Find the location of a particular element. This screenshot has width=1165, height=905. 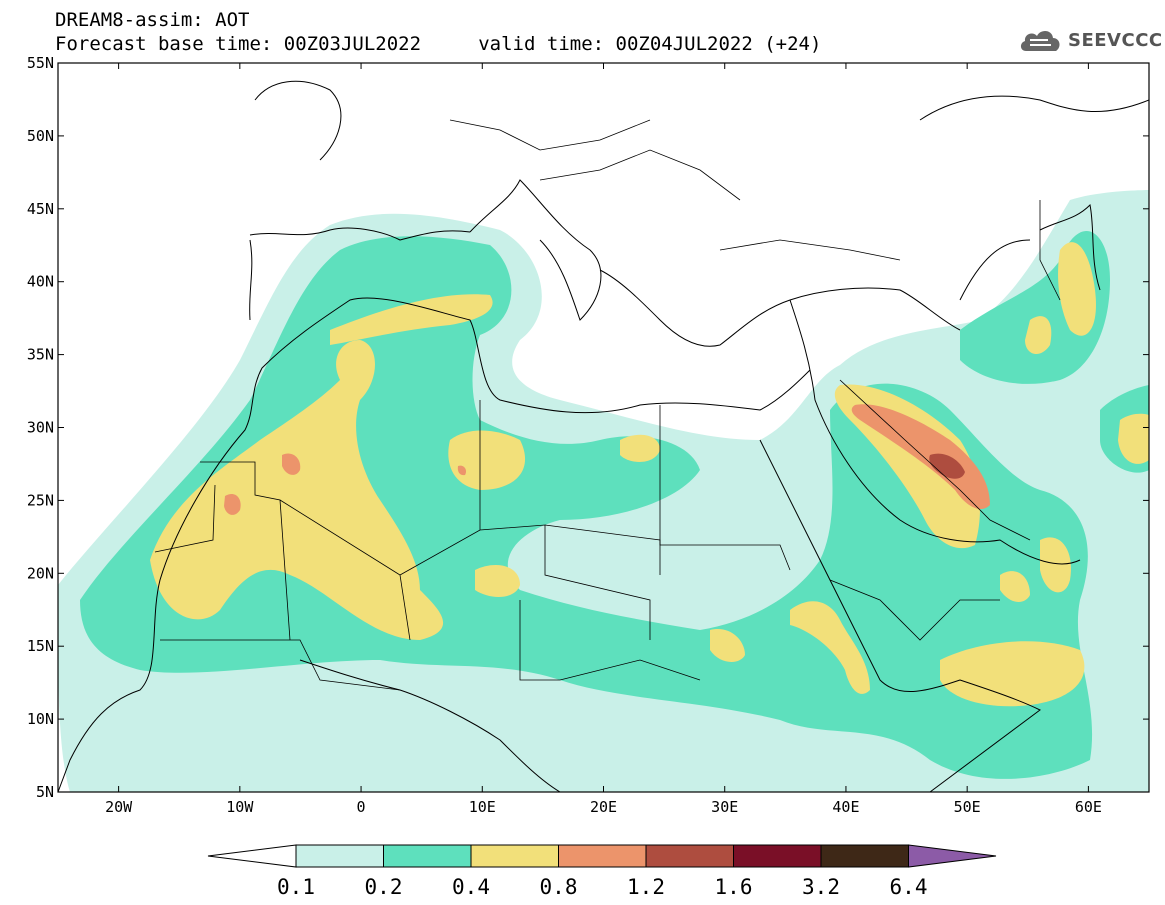

lat-label: 35N is located at coordinates (40, 355).